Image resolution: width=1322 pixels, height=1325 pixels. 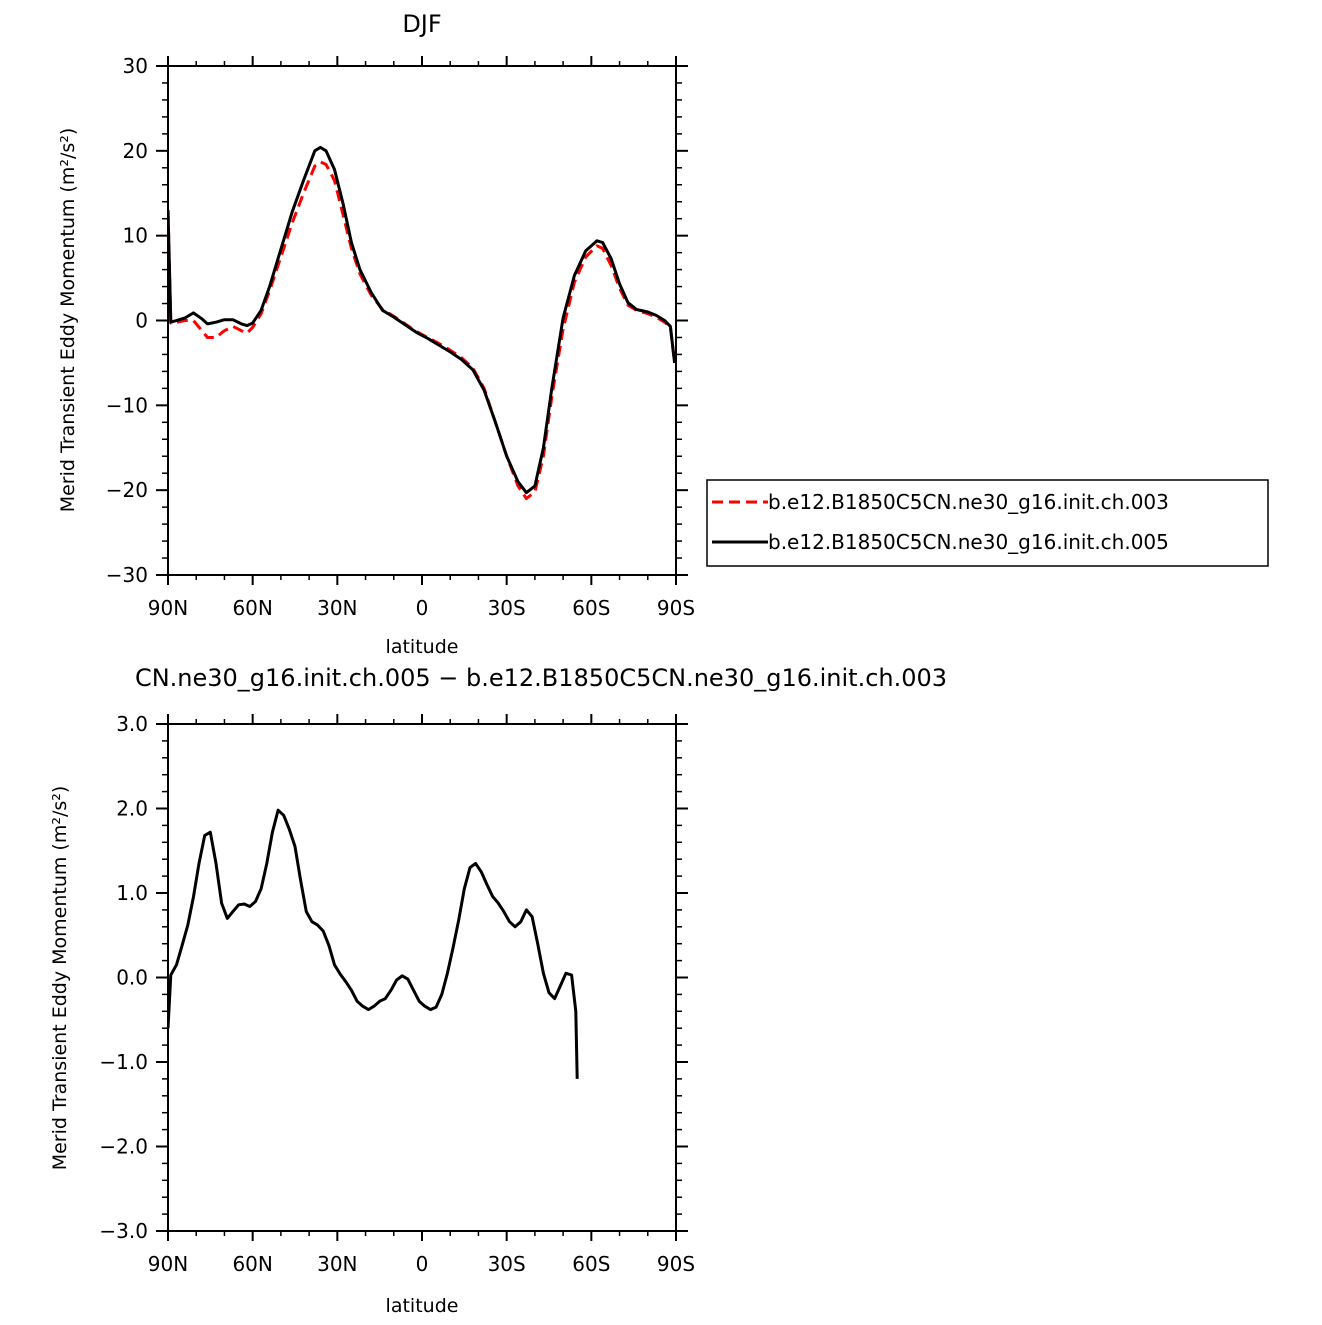 I want to click on legend-box, so click(x=987, y=523).